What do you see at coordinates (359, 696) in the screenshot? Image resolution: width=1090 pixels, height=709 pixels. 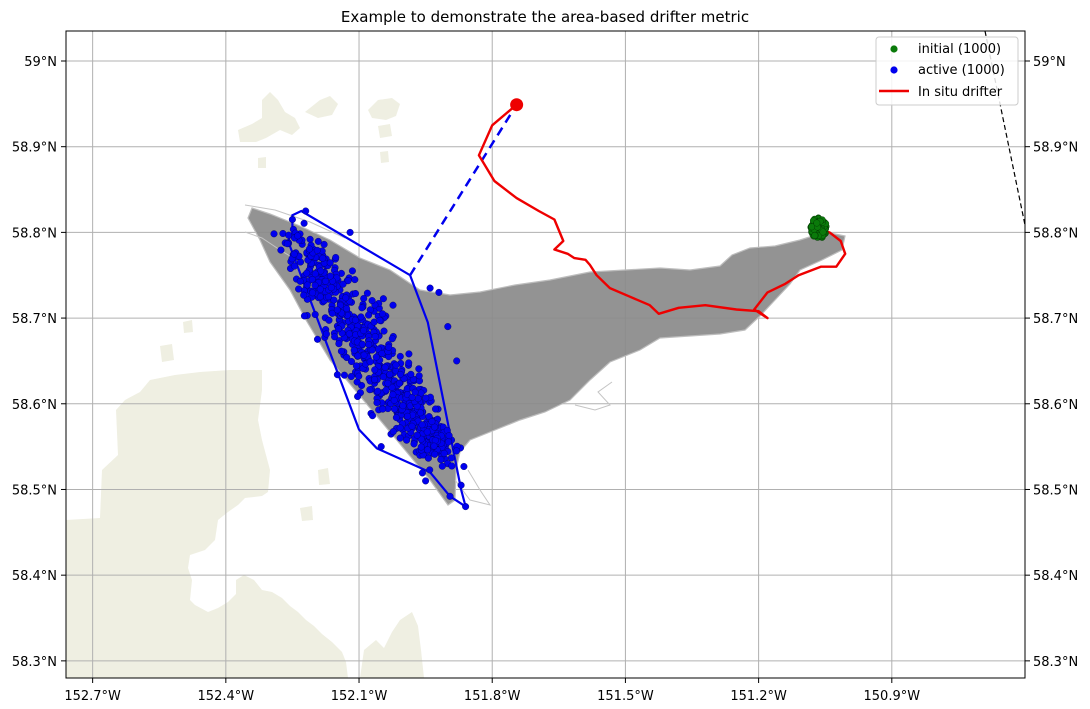 I see `x-tick-label: 152.1°W` at bounding box center [359, 696].